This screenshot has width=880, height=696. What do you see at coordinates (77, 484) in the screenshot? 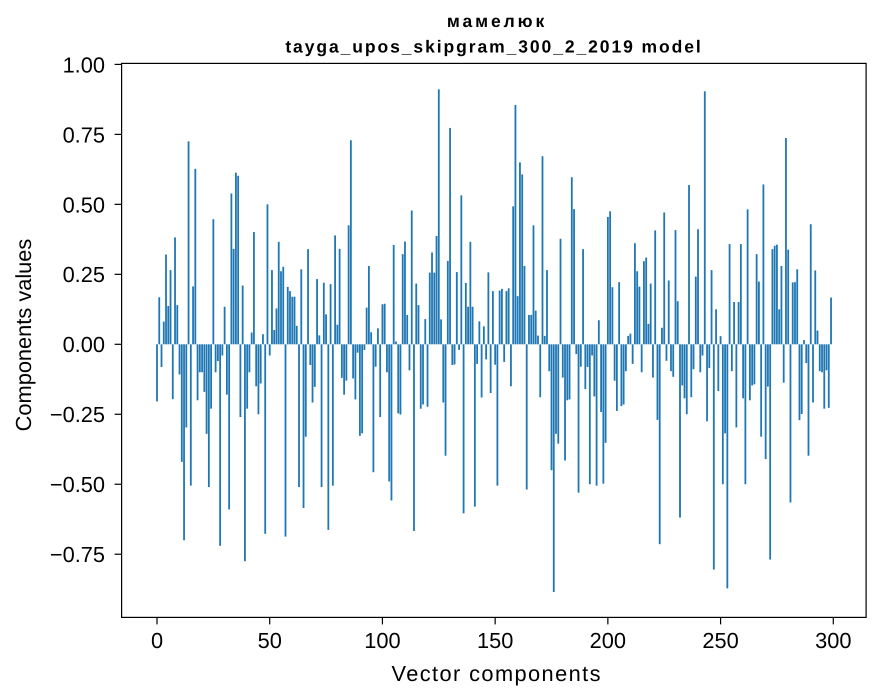
I see `svg-text: −0.50` at bounding box center [77, 484].